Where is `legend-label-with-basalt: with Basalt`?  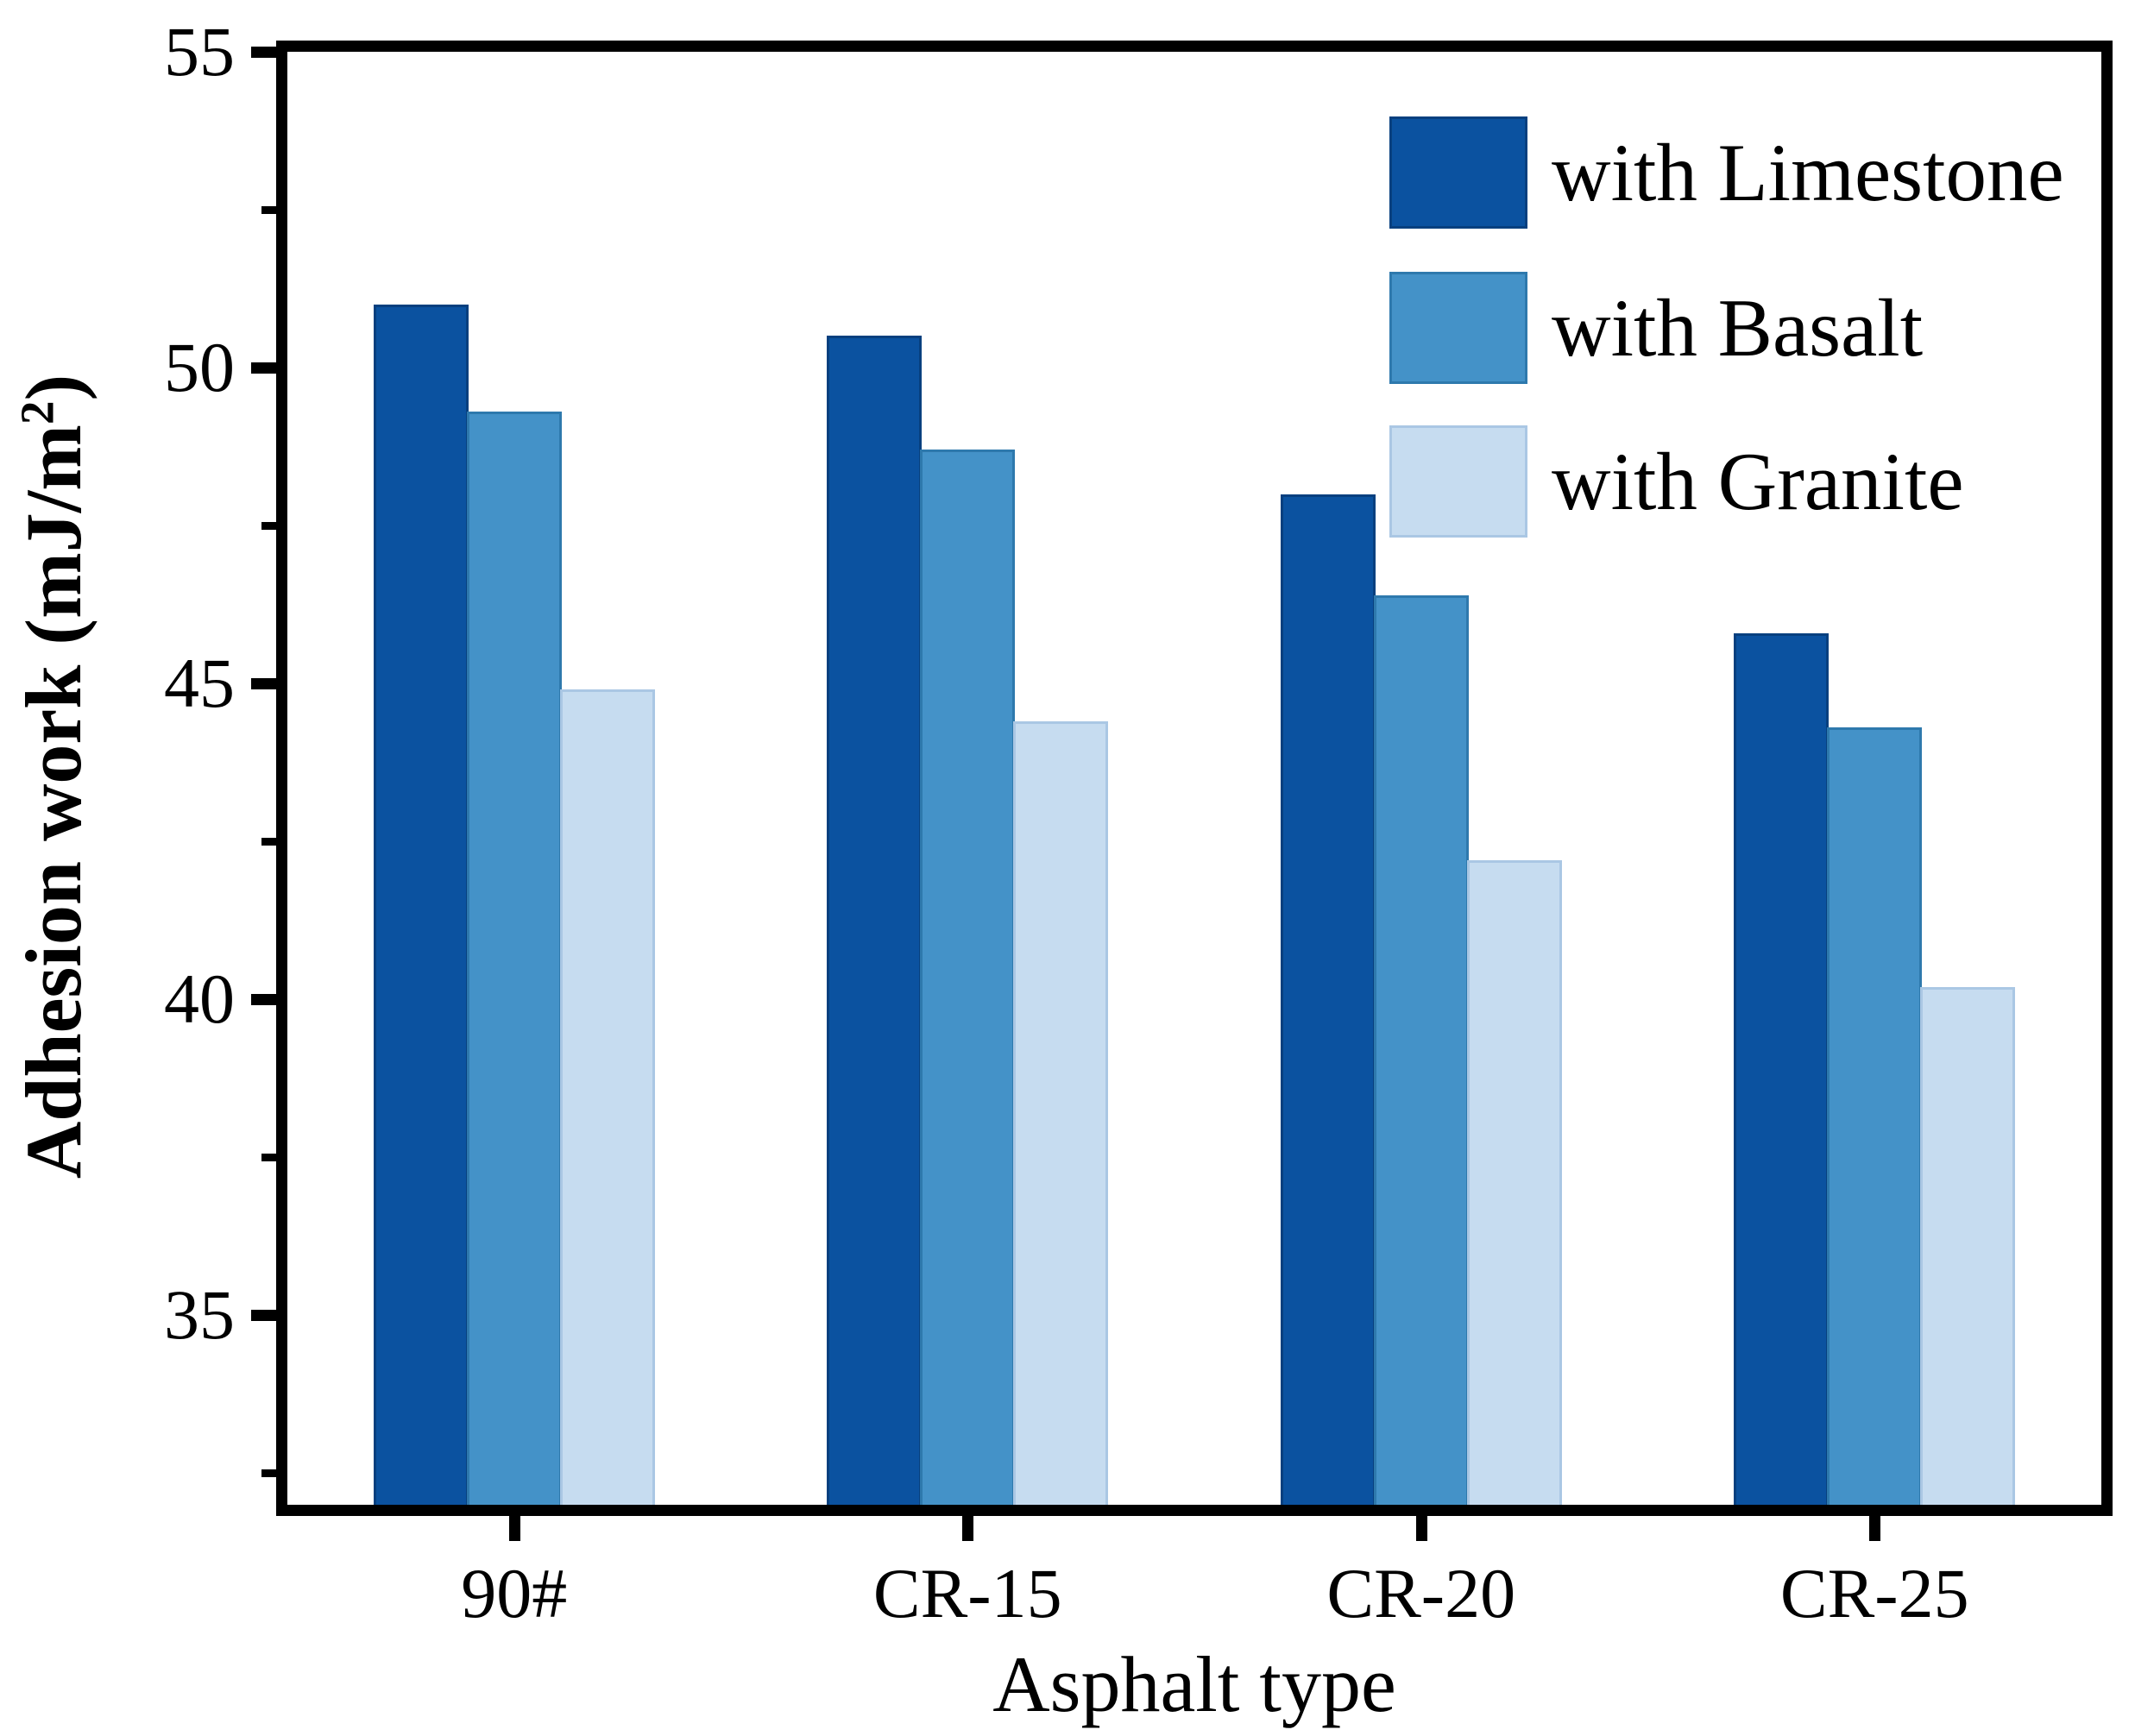
legend-label-with-basalt: with Basalt is located at coordinates (1738, 328).